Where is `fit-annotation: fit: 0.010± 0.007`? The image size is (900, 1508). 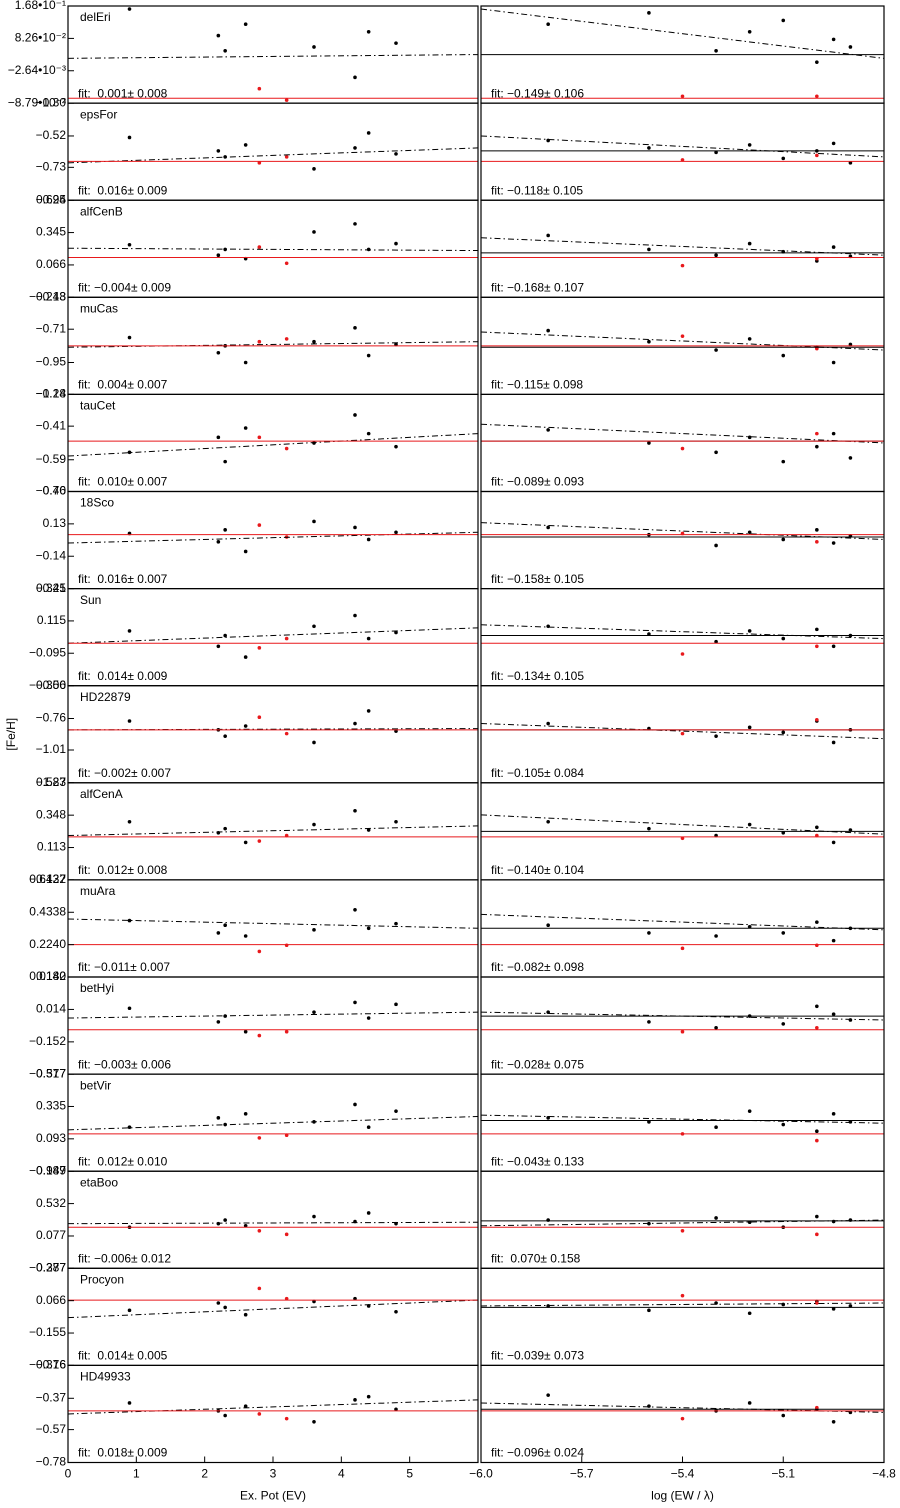
fit-annotation: fit: 0.010± 0.007 is located at coordinates (123, 482).